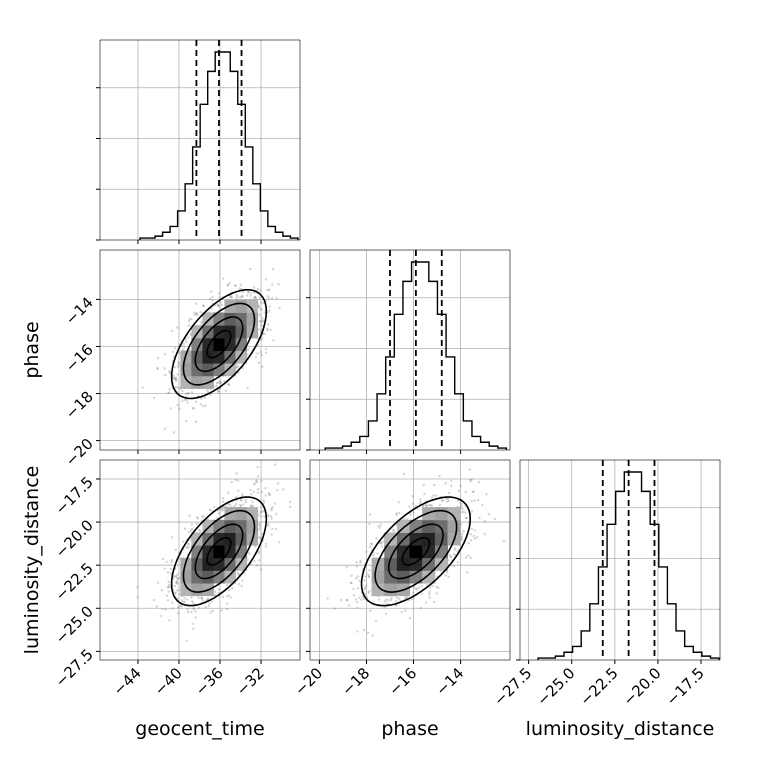 Image resolution: width=760 pixels, height=760 pixels. What do you see at coordinates (168, 681) in the screenshot?
I see `x-tick-label: −40` at bounding box center [168, 681].